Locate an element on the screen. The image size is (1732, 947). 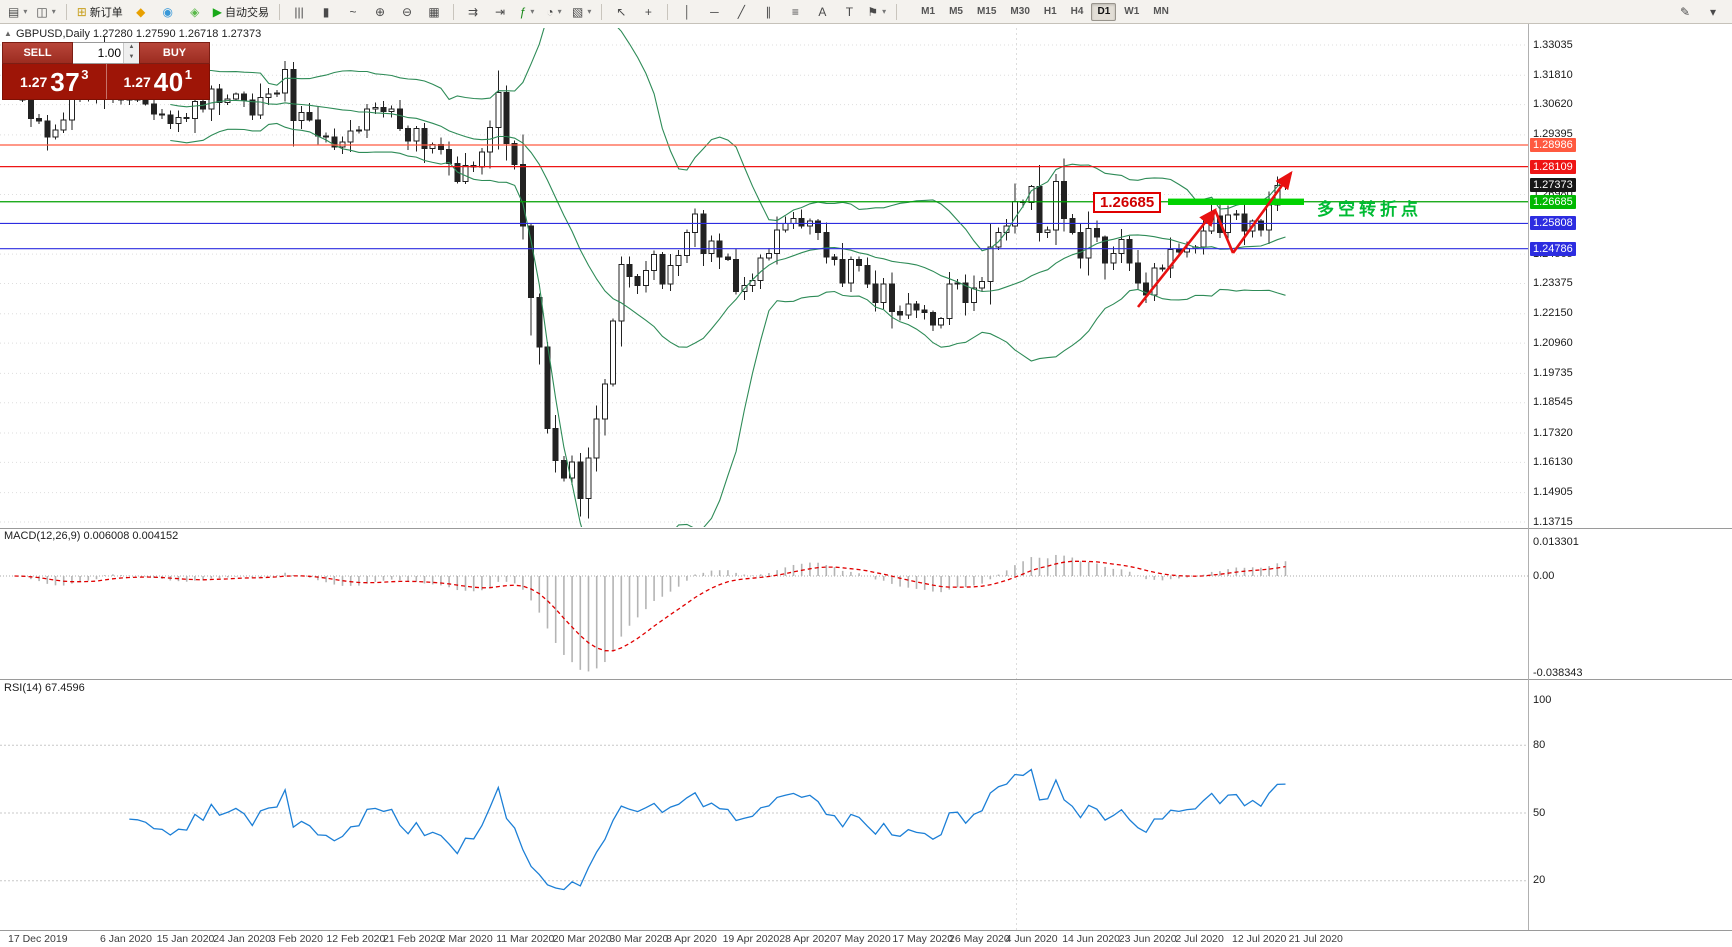
trendline-button: ╱ is located at coordinates (741, 11).